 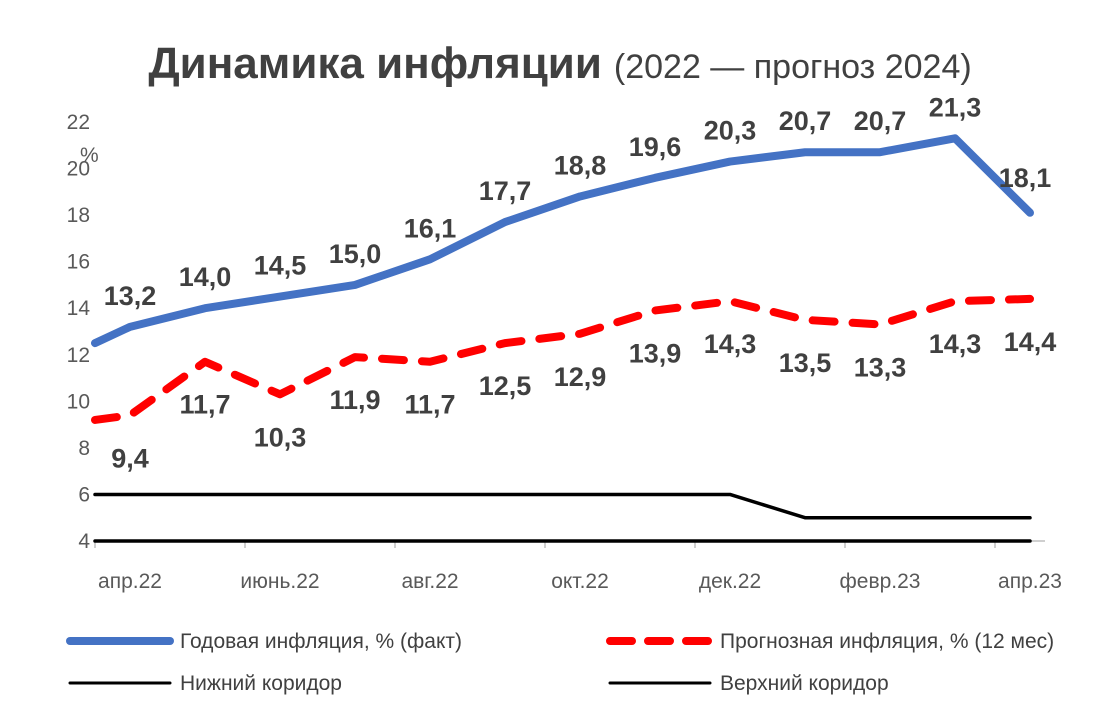 I want to click on chart-title-group: Динамика инфляции (2022 — прогноз 2024), so click(x=559, y=63).